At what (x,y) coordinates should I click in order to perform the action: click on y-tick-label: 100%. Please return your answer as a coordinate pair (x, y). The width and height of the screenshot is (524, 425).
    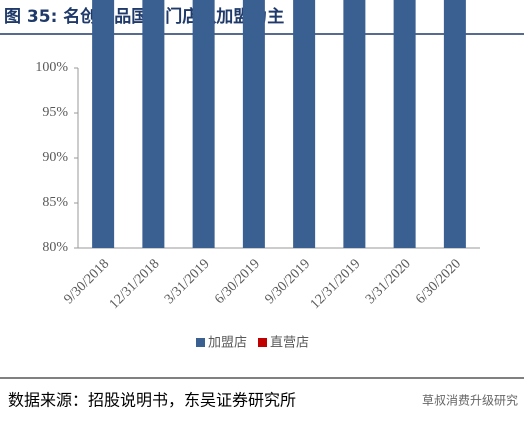
    Looking at the image, I should click on (51, 67).